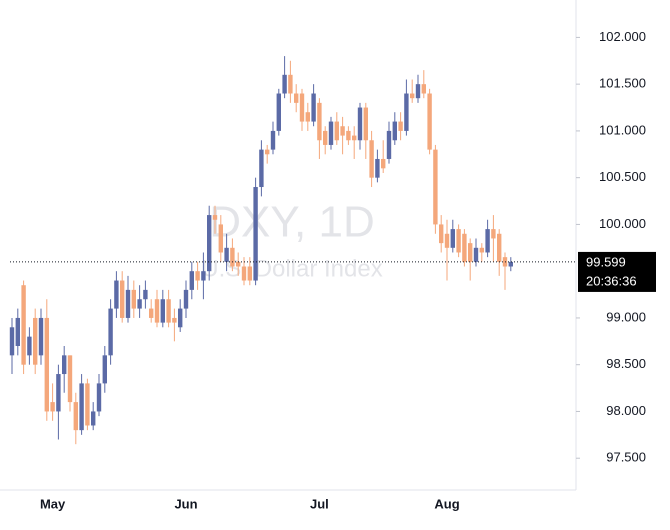 The height and width of the screenshot is (530, 670). Describe the element at coordinates (622, 36) in the screenshot. I see `y-tick-label: 102.000` at that location.